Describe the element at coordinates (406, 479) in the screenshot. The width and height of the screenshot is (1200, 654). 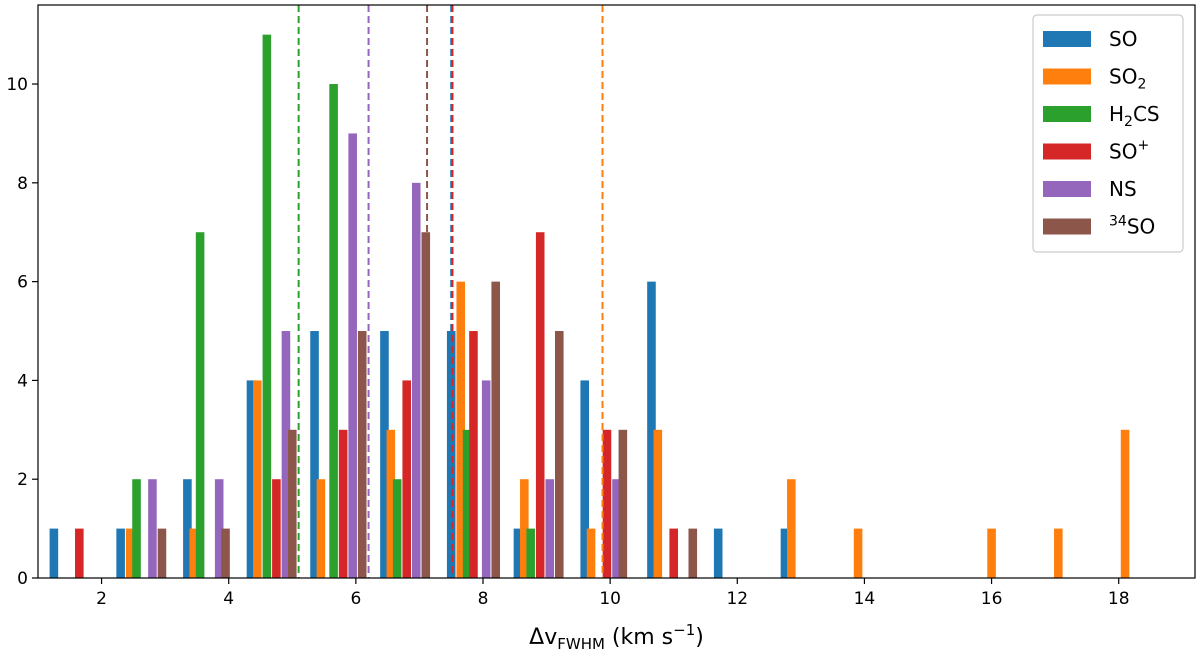
I see `bar-so+-3` at that location.